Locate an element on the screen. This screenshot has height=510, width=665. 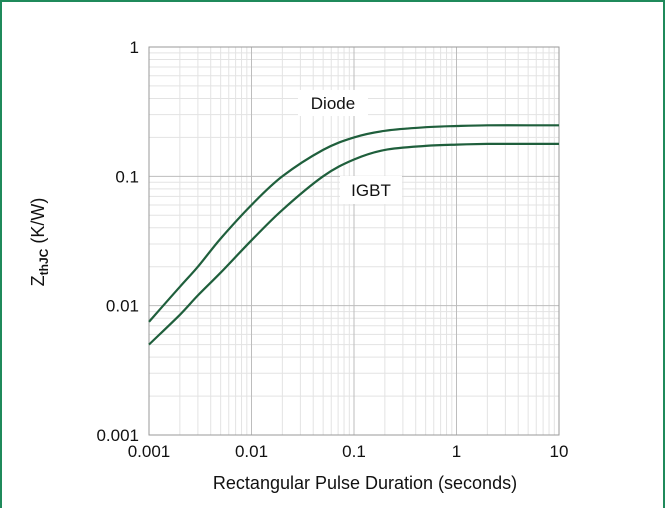
series-label-igbt: IGBT is located at coordinates (371, 190).